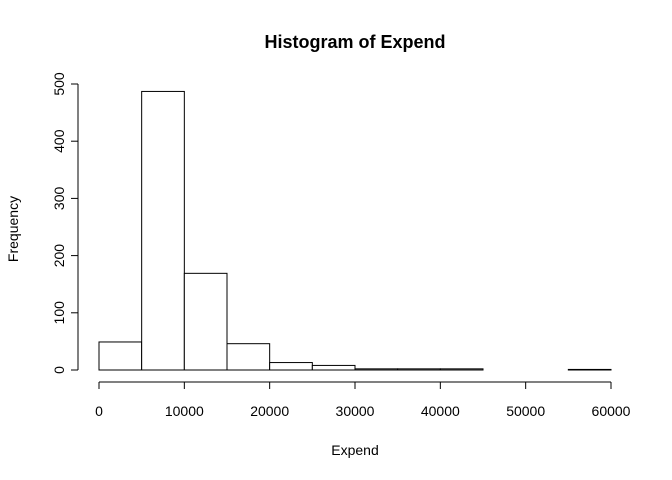 The height and width of the screenshot is (480, 672). I want to click on y-tick-label: 500, so click(59, 84).